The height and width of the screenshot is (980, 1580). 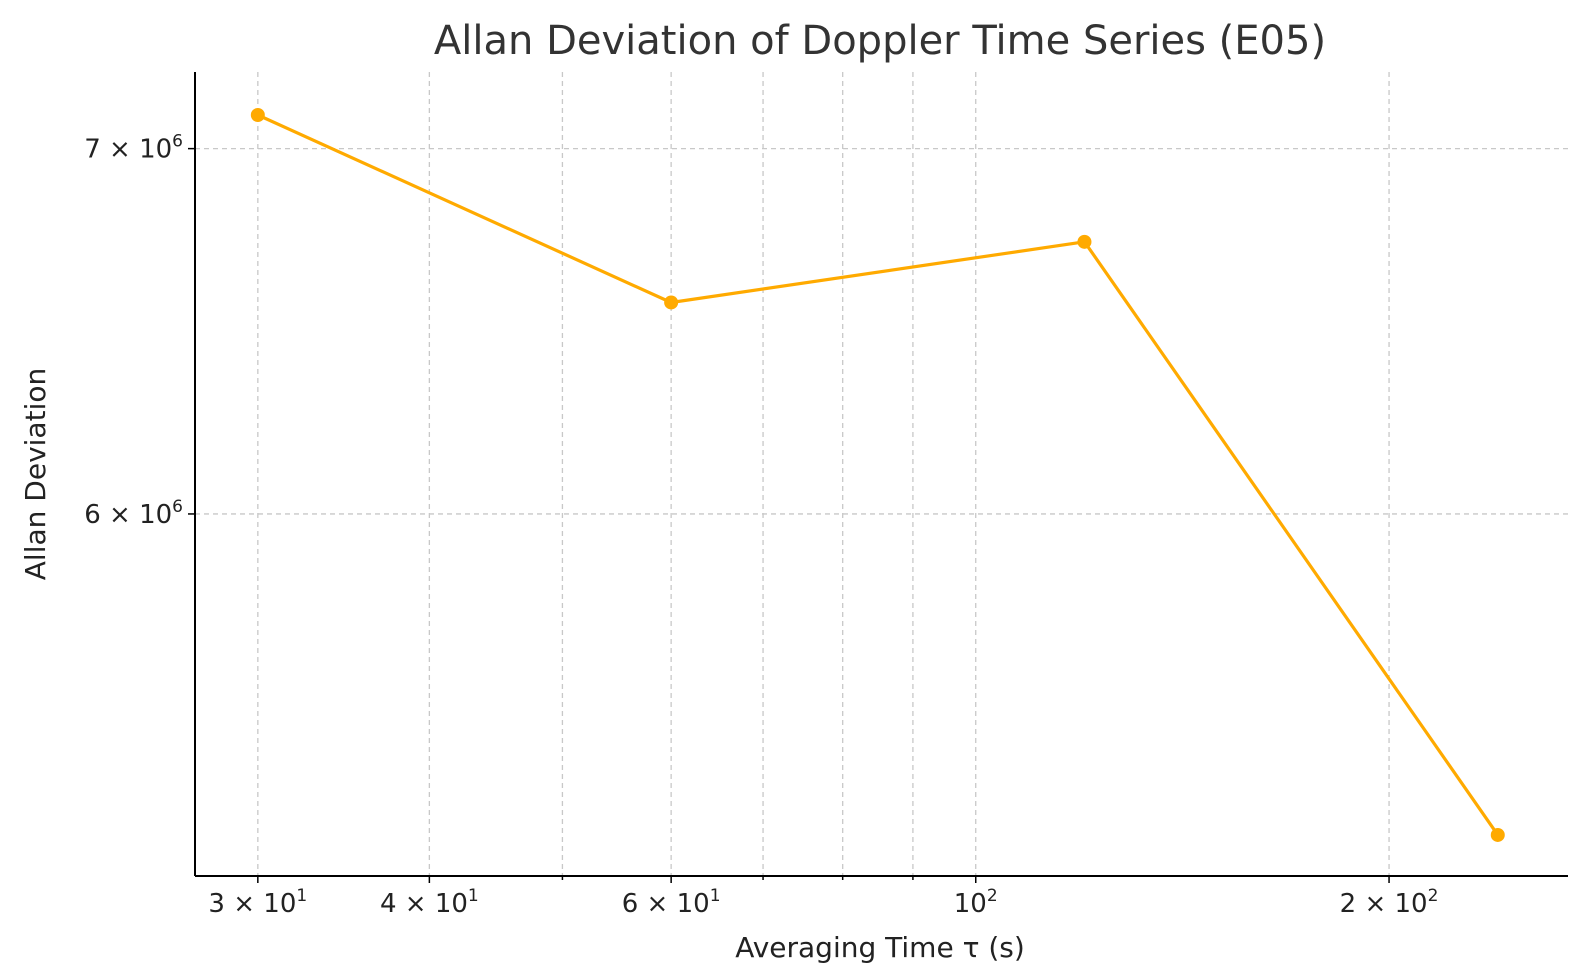 I want to click on y-tick-label: 7 × 106, so click(x=133, y=148).